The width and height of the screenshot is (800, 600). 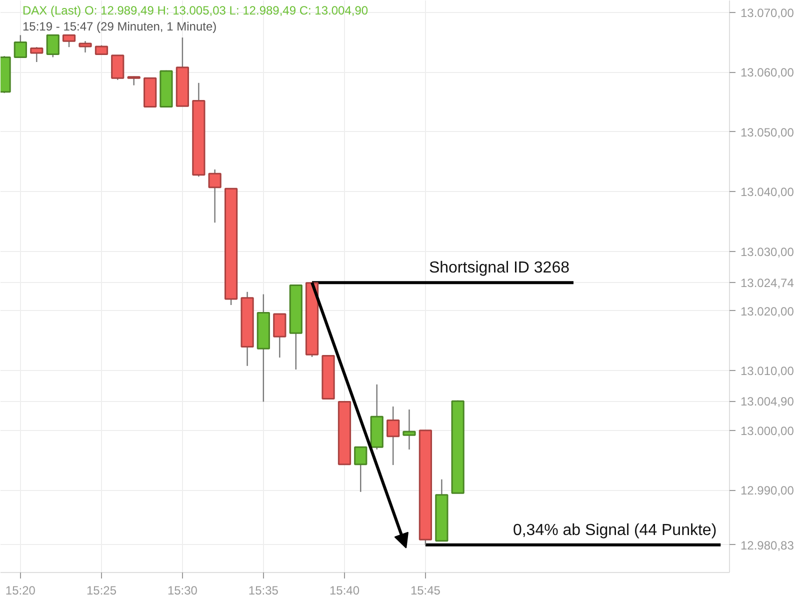 I want to click on y-tick-label: 13.040,00, so click(x=767, y=192).